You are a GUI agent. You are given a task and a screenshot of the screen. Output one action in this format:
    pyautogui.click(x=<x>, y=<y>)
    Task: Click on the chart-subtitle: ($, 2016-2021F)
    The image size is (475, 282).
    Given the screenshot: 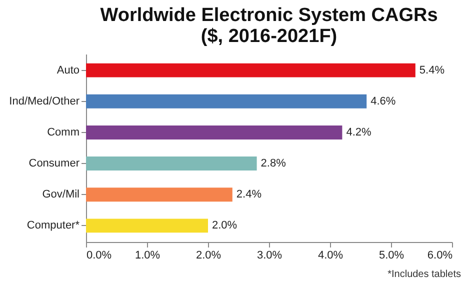 What is the action you would take?
    pyautogui.click(x=269, y=36)
    